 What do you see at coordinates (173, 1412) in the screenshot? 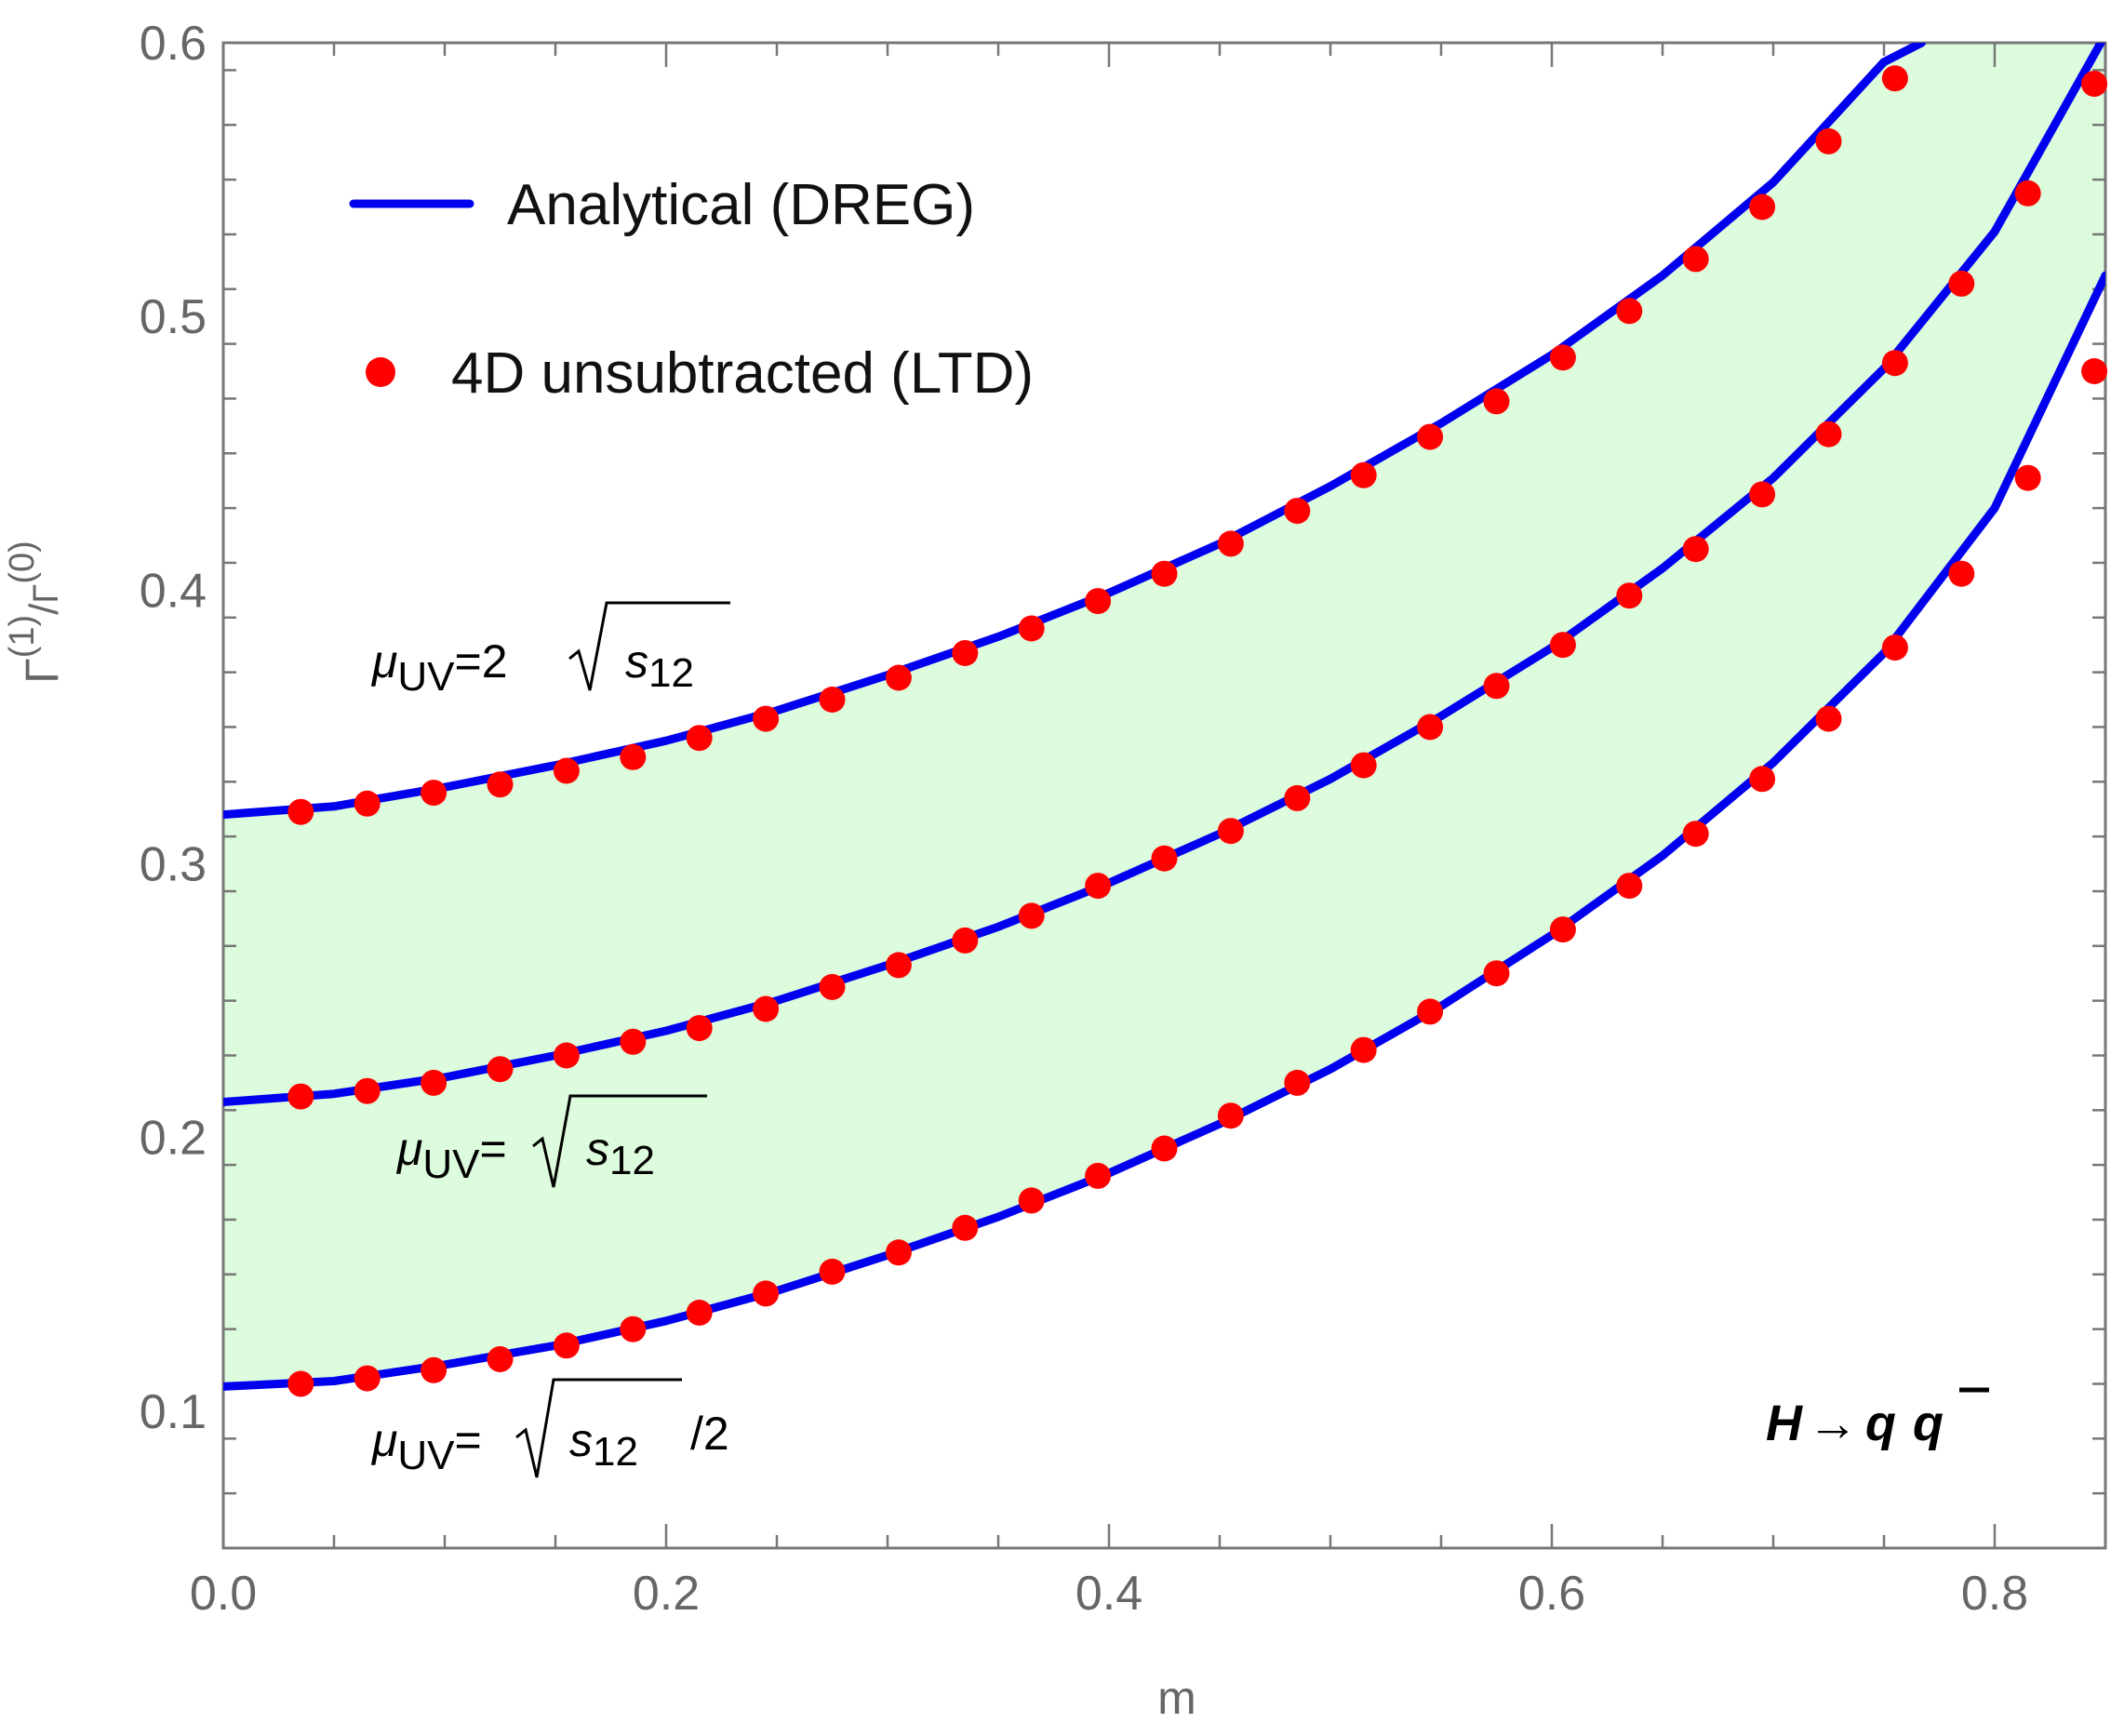
I see `y-tick-label: 0.1` at bounding box center [173, 1412].